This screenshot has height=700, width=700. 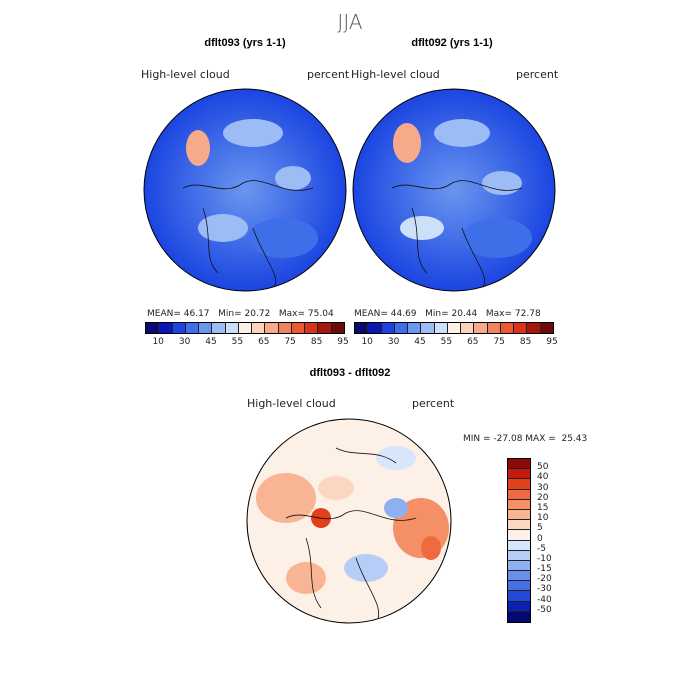 I want to click on diff-colorbar-ticks: 50 40 30 20 15 10 5 0 -5 -10 -15 -20 -30 -40 -50, so click(x=557, y=539).